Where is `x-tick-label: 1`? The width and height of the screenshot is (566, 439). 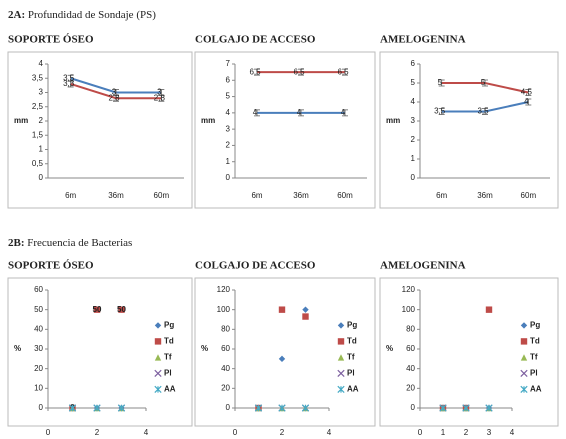
x-tick-label: 1 is located at coordinates (443, 432).